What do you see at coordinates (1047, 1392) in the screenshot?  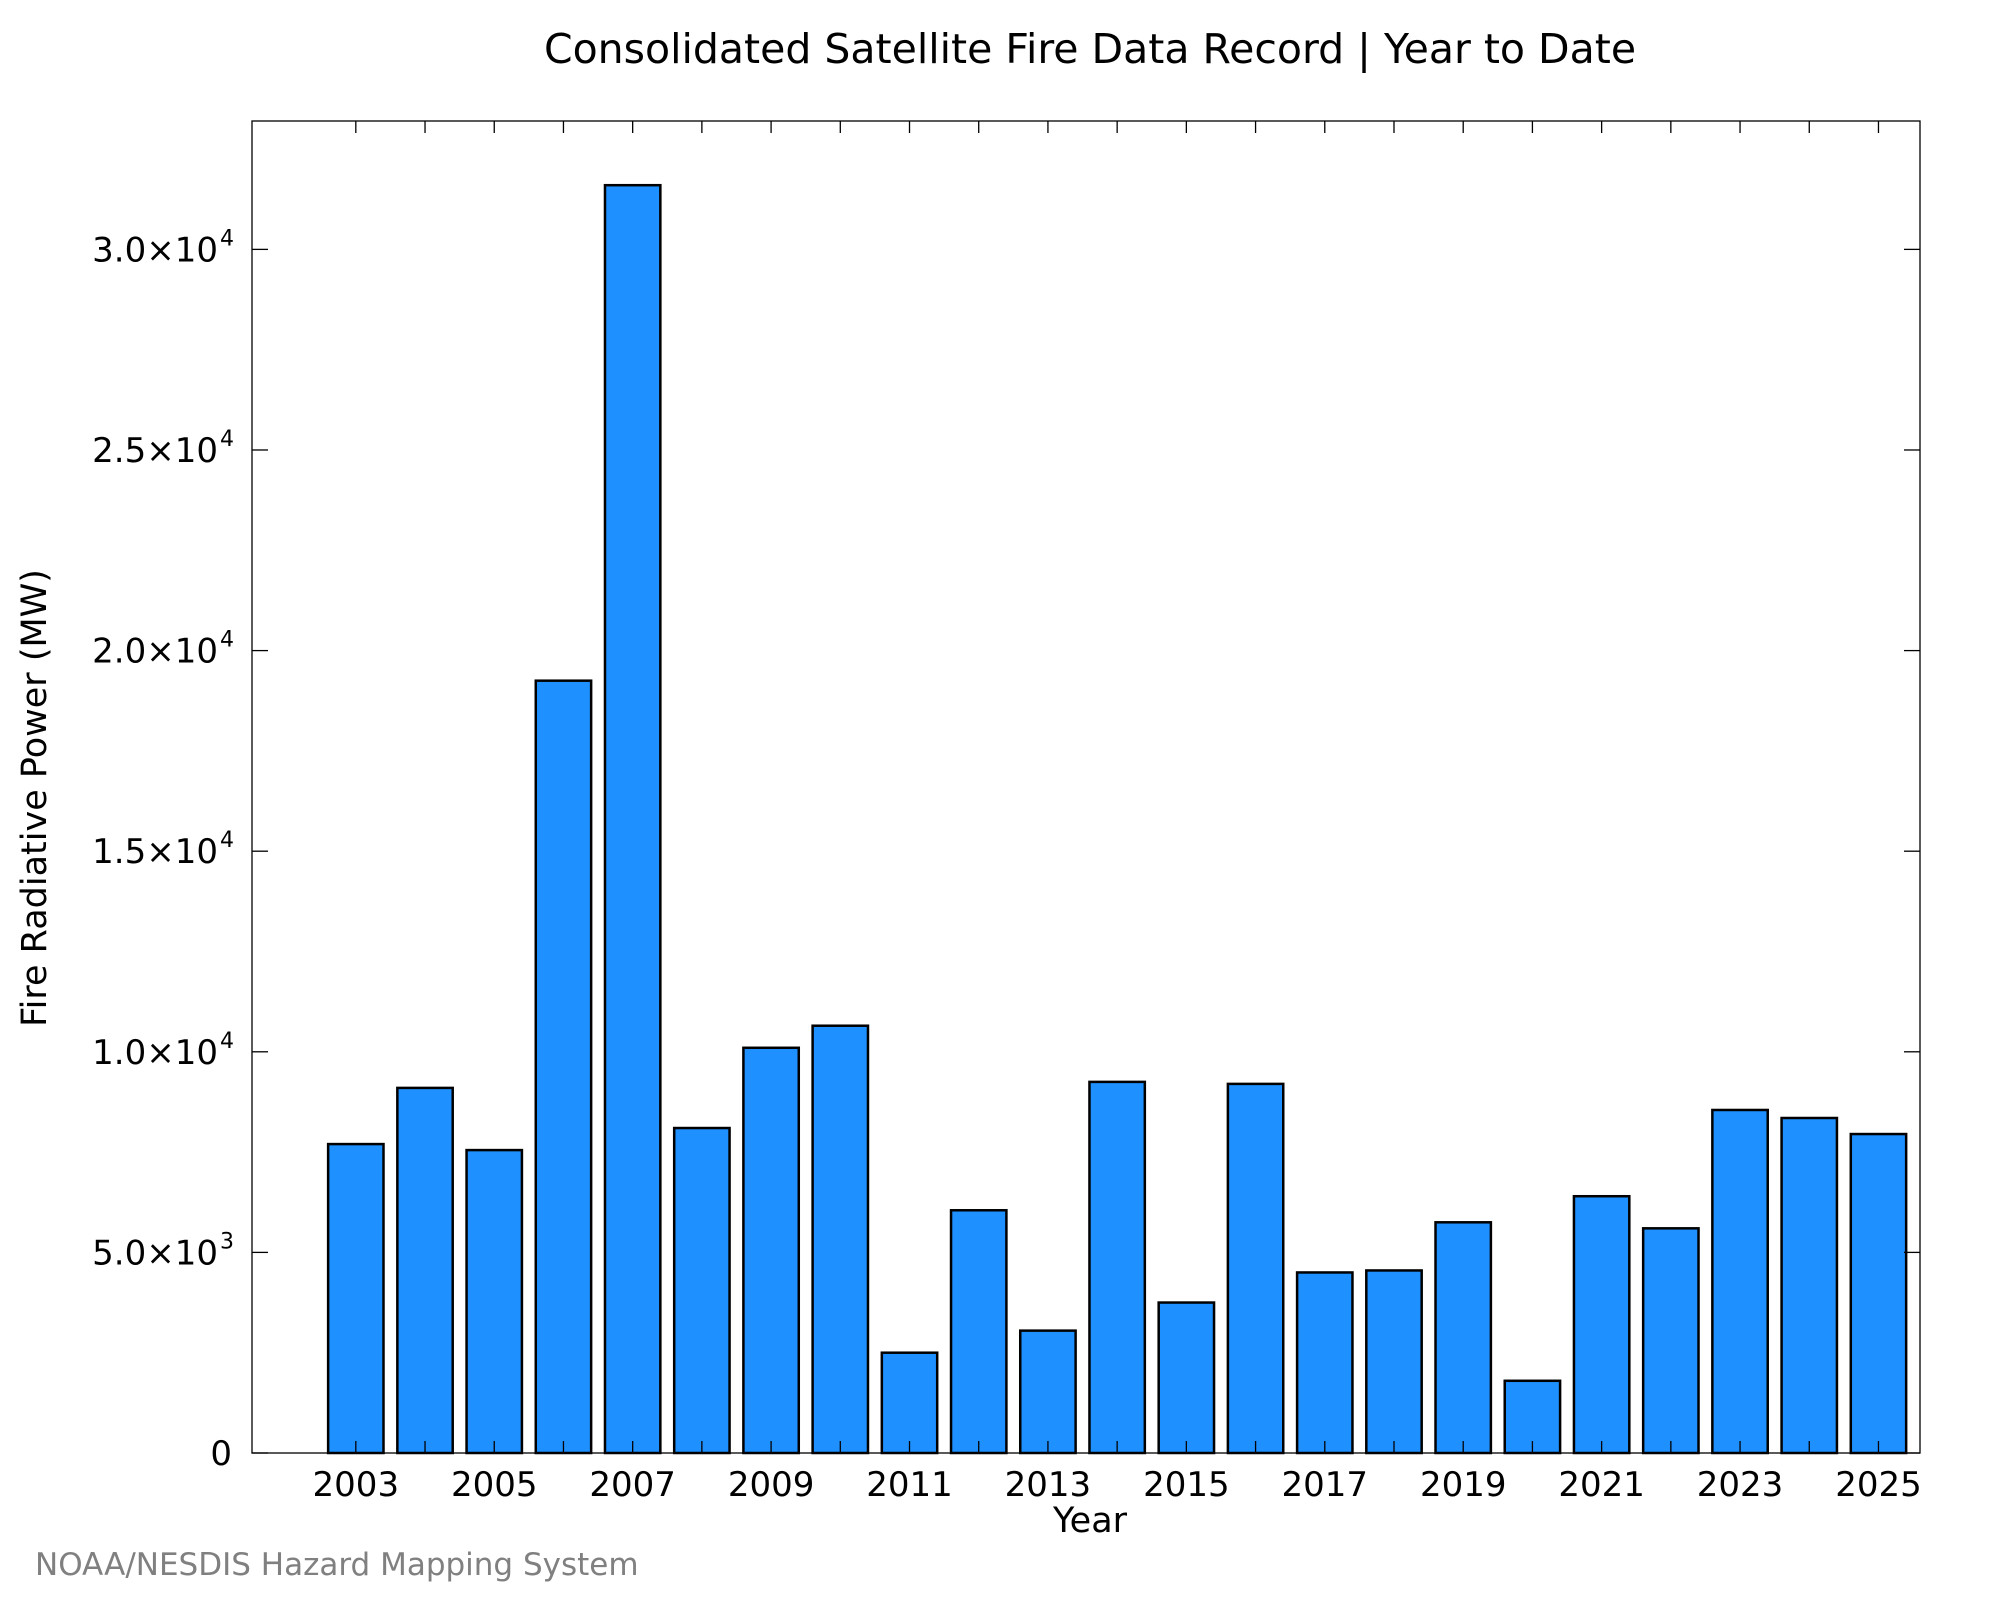 I see `bar-2013` at bounding box center [1047, 1392].